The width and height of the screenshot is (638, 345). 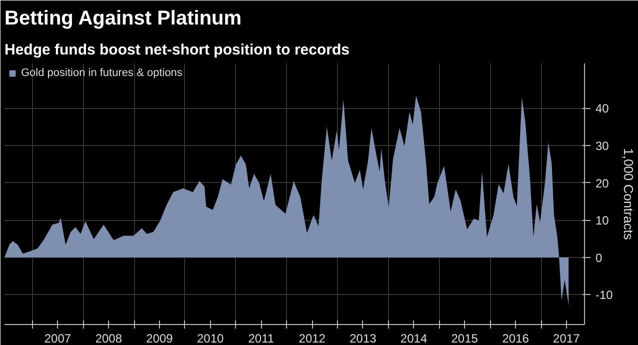 I want to click on x-tick-label: 2011, so click(x=261, y=338).